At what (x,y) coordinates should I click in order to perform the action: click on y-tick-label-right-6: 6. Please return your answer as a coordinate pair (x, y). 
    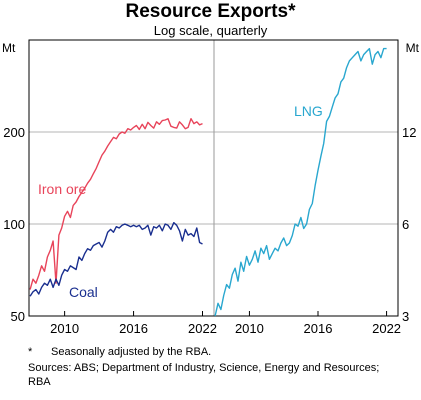
    Looking at the image, I should click on (405, 224).